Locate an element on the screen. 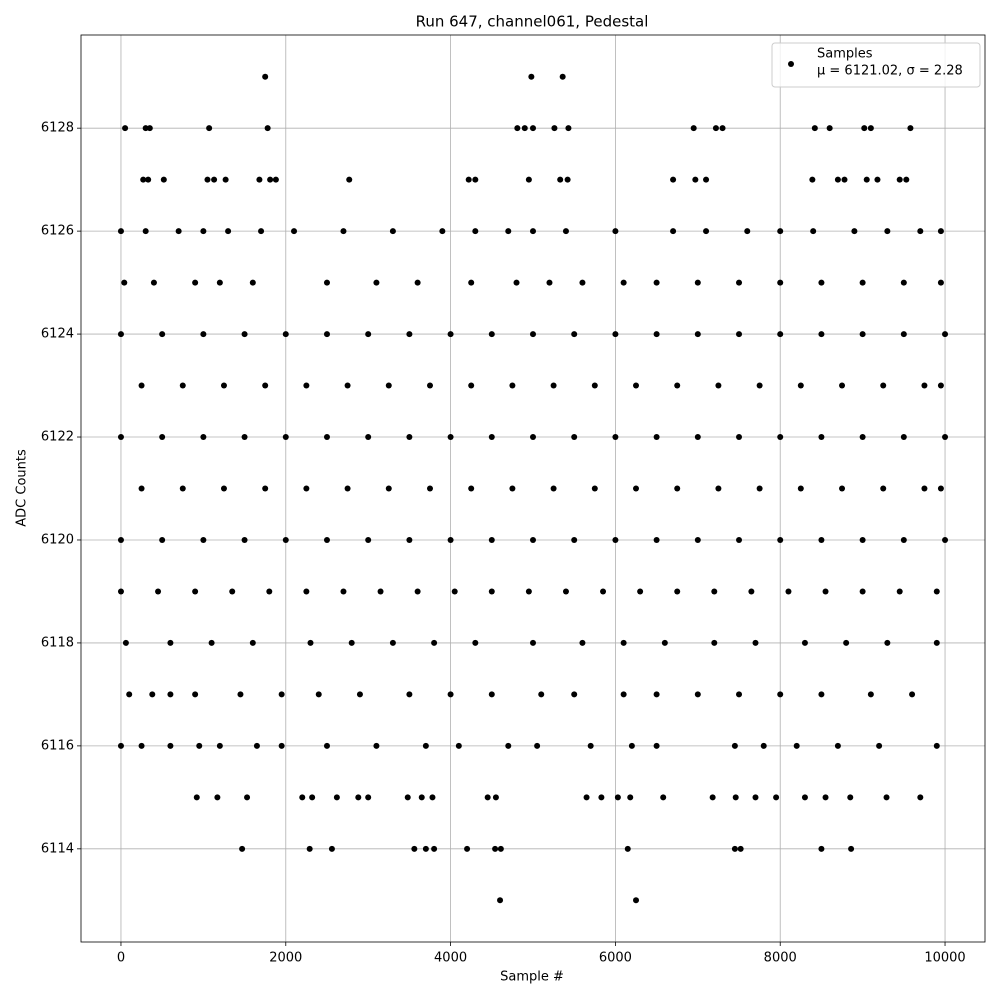  y-tick-label: 6126 is located at coordinates (57, 231).